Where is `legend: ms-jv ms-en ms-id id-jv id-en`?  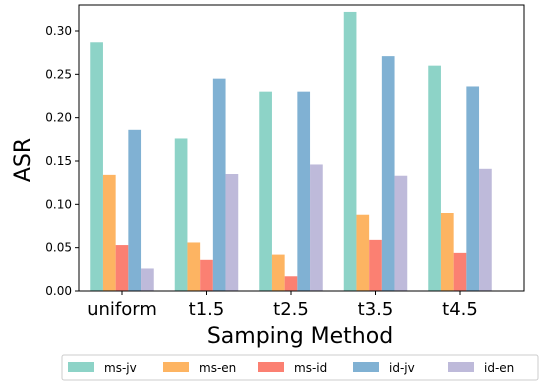
legend: ms-jv ms-en ms-id id-jv id-en is located at coordinates (300, 367).